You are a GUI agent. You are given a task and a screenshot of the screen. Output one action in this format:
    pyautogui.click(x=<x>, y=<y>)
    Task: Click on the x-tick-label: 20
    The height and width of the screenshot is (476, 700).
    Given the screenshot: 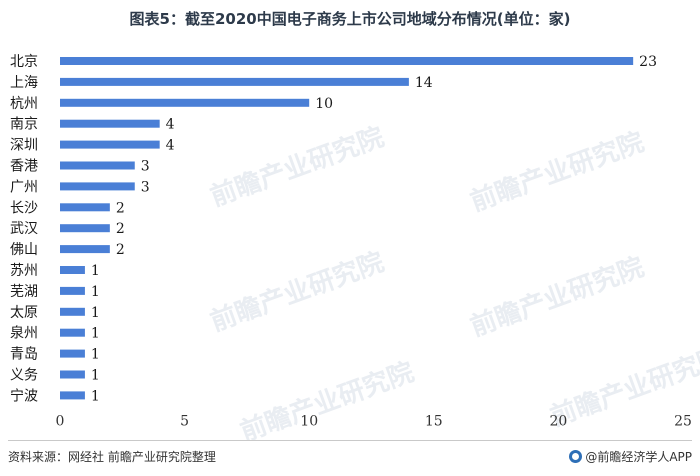 What is the action you would take?
    pyautogui.click(x=558, y=421)
    